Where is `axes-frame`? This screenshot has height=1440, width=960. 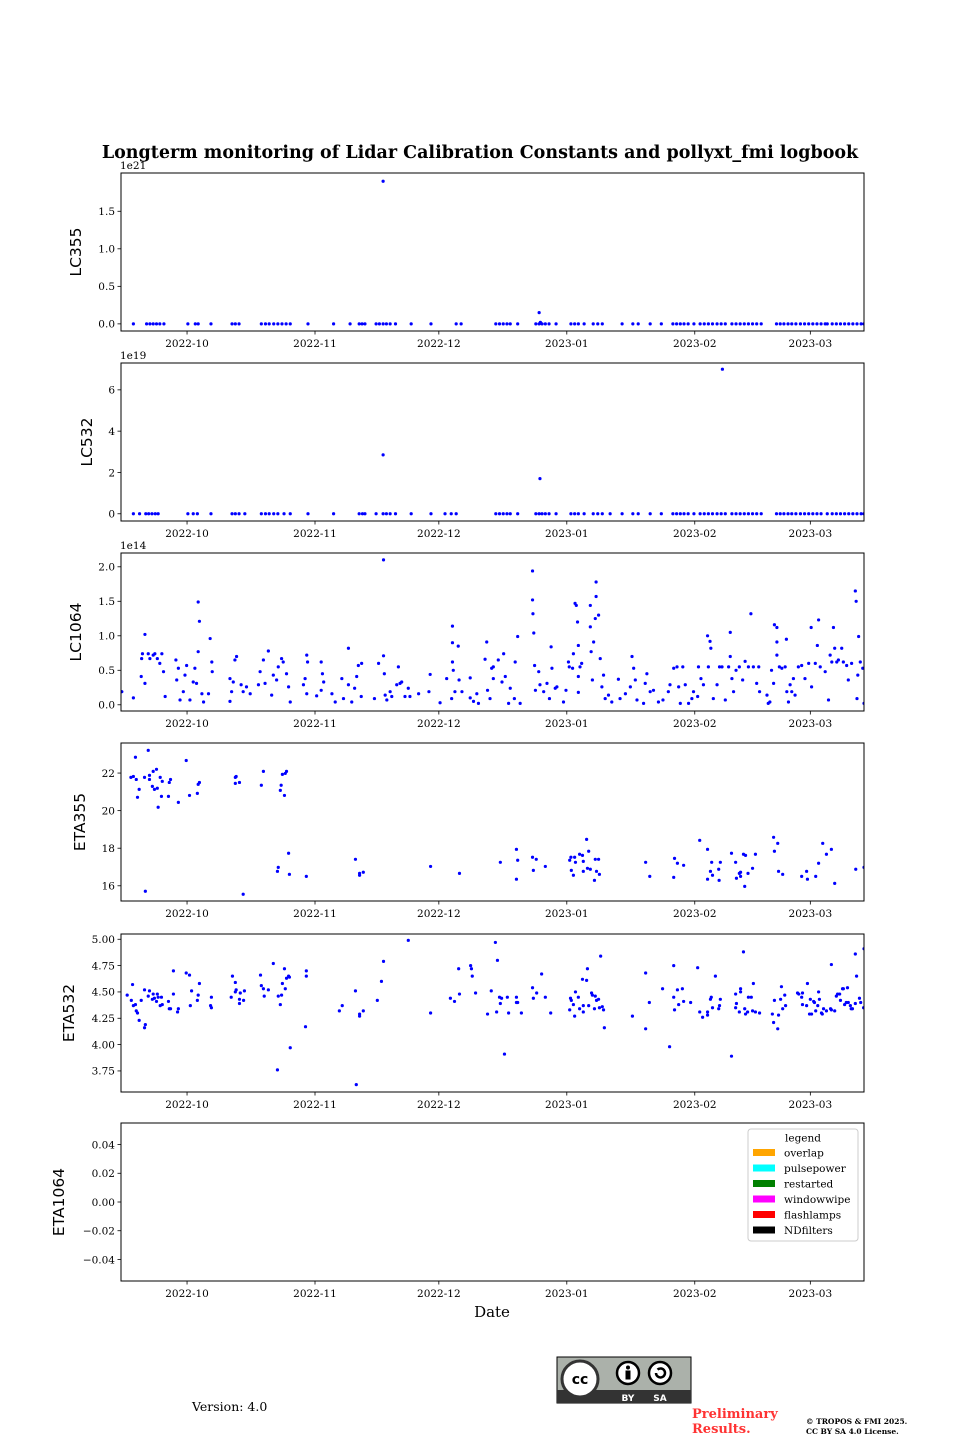 axes-frame is located at coordinates (492, 442).